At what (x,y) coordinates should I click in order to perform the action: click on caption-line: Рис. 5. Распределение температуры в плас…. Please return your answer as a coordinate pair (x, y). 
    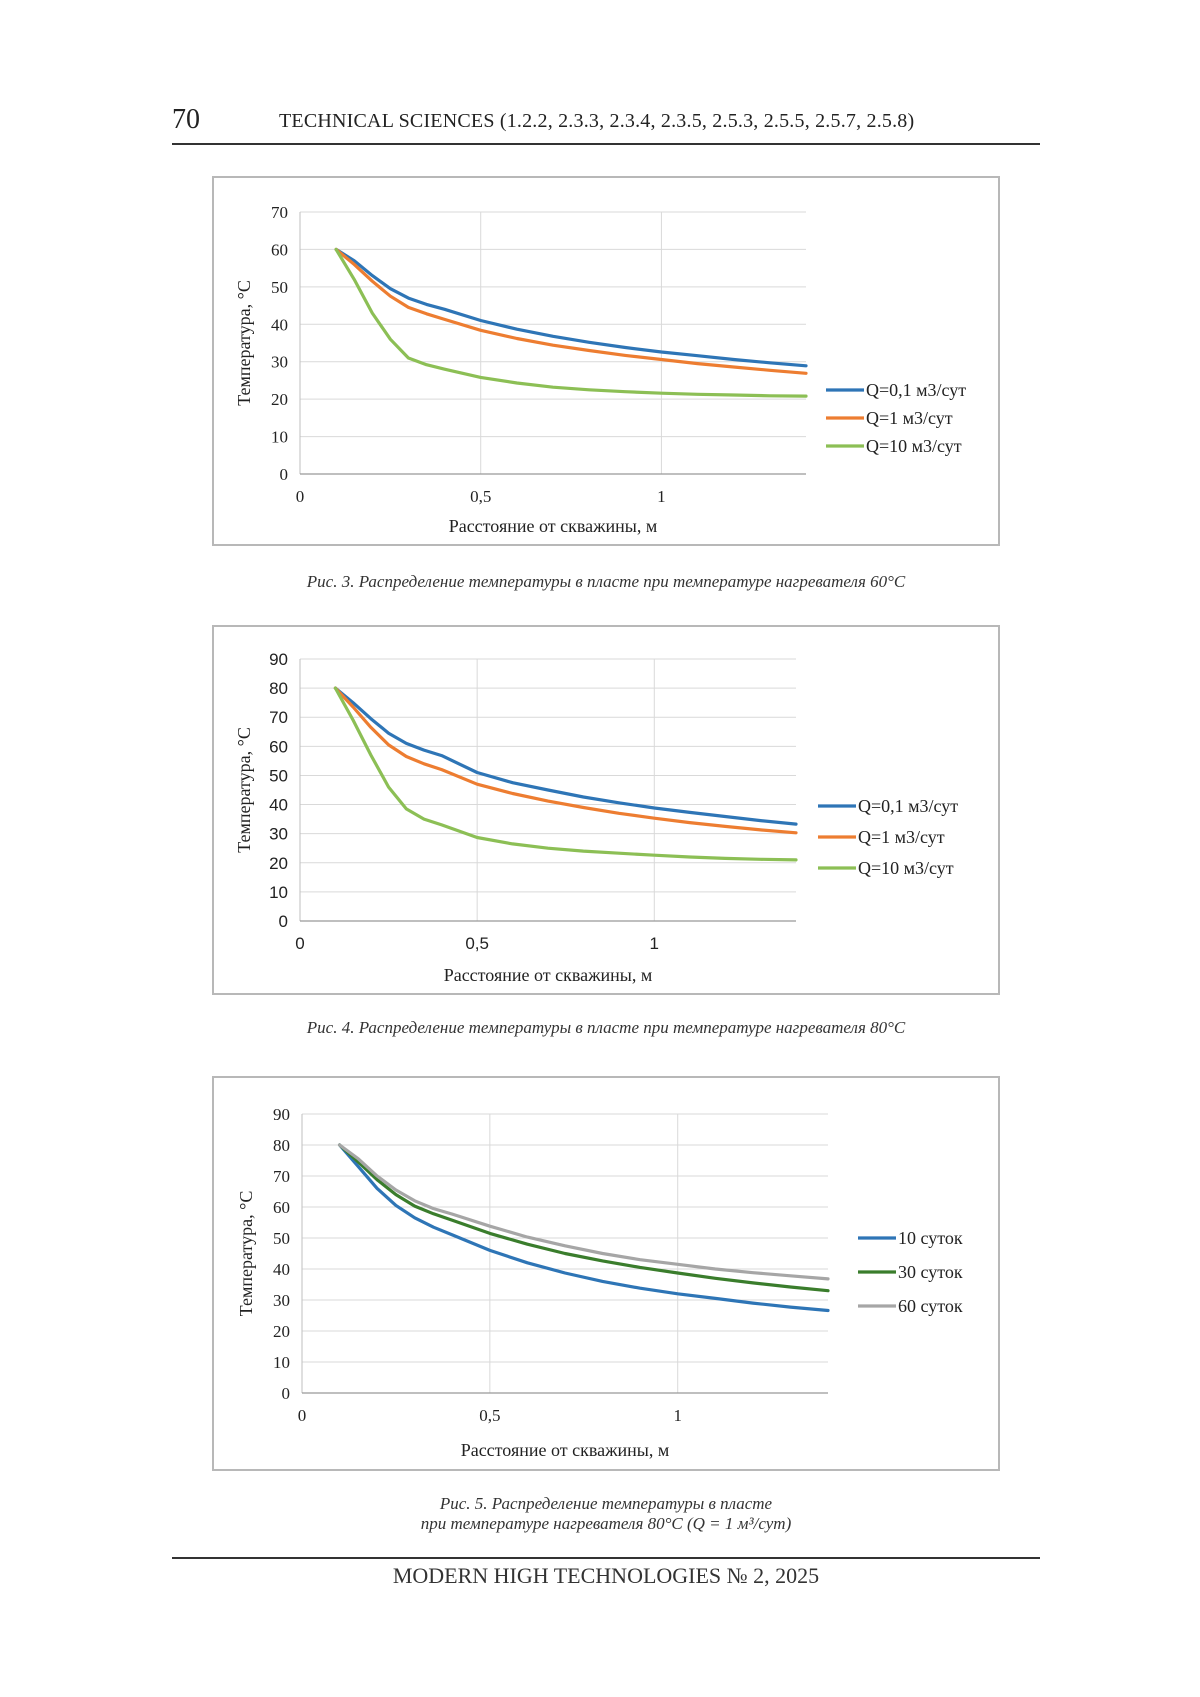
    Looking at the image, I should click on (606, 1503).